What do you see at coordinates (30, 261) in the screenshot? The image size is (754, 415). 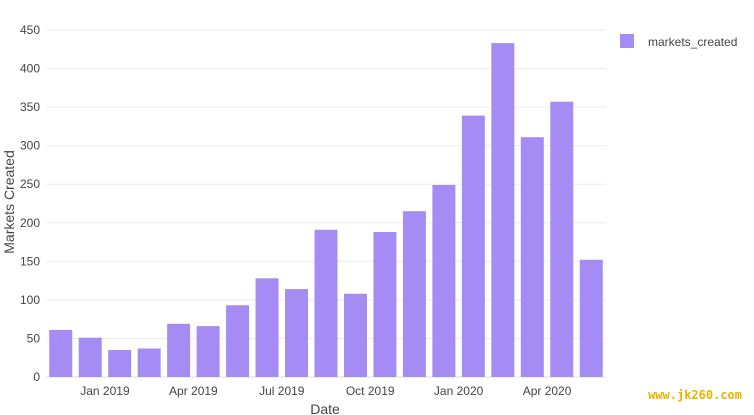 I see `y-tick-label: 150` at bounding box center [30, 261].